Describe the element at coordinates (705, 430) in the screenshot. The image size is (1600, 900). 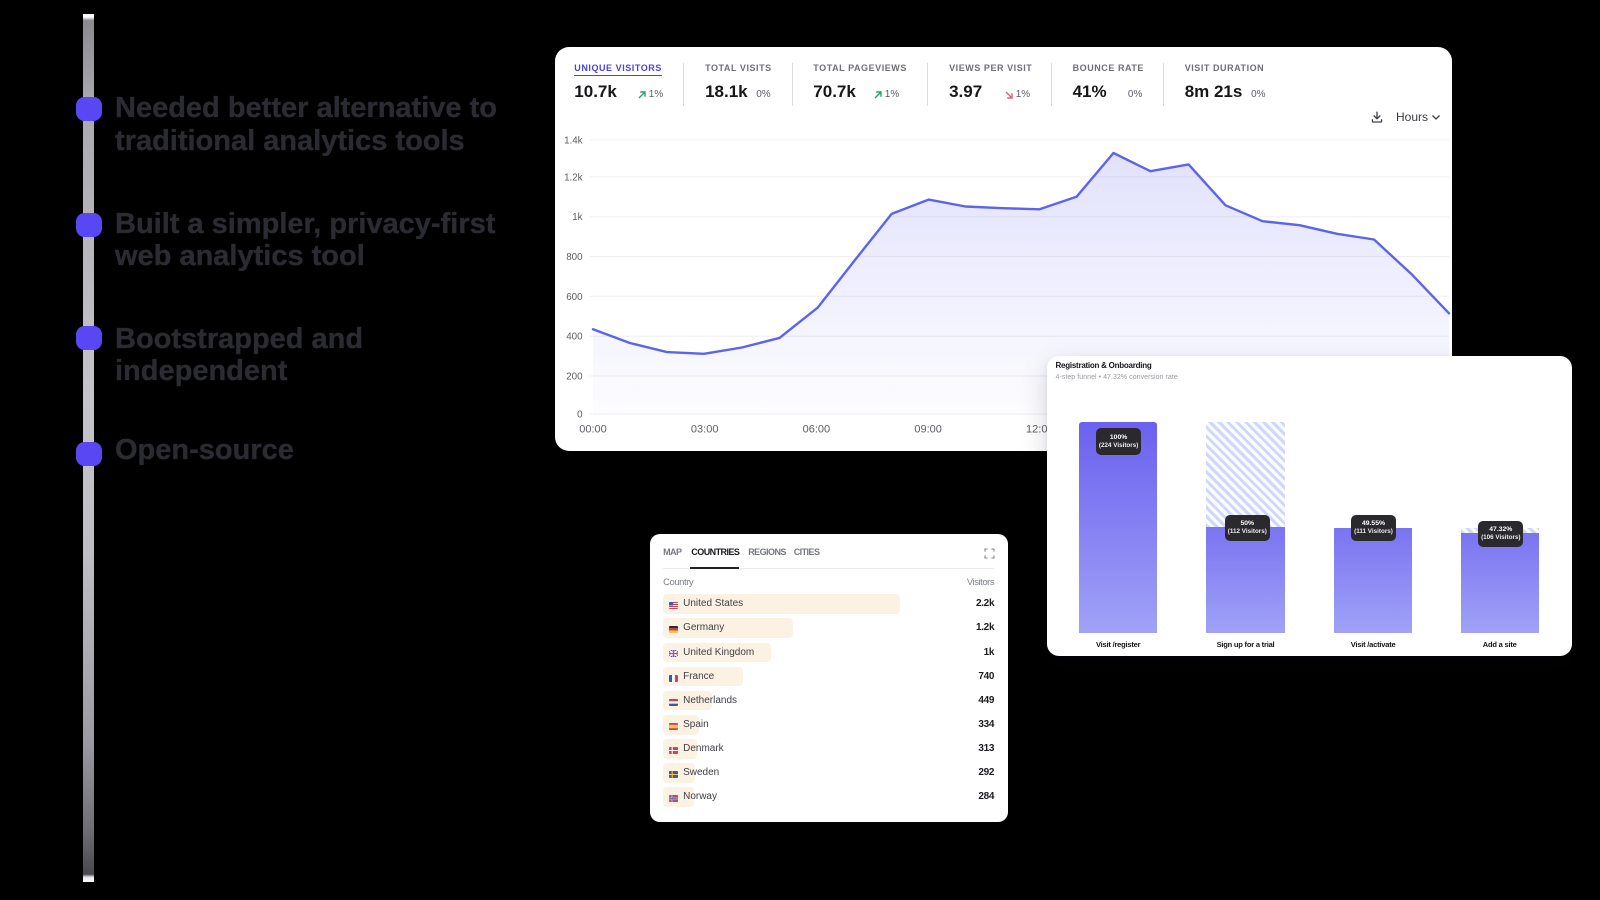
I see `svg-text: 03:00` at that location.